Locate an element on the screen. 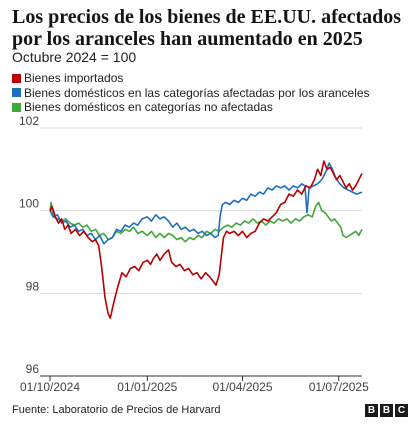  x-tick-label: 01/01/2025 is located at coordinates (147, 387).